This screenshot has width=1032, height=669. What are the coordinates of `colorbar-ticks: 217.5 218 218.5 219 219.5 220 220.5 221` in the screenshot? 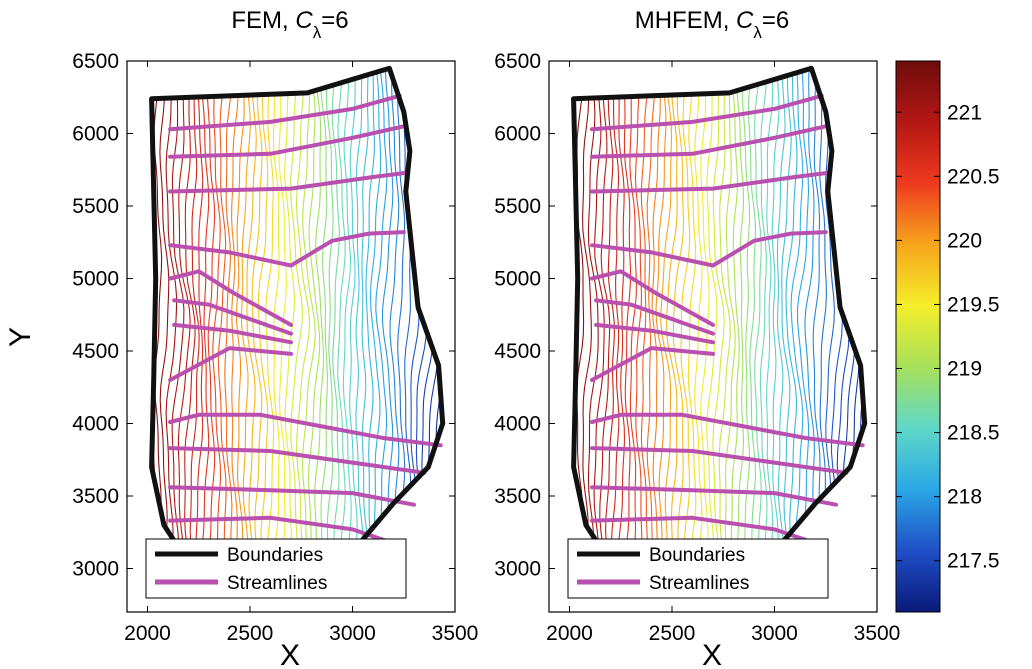 It's located at (948, 337).